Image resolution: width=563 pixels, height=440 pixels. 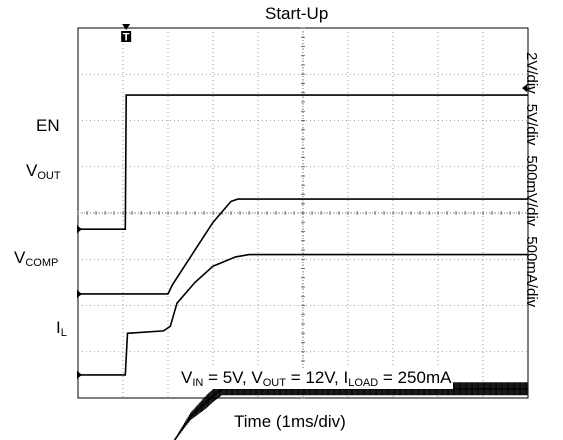 What do you see at coordinates (48, 125) in the screenshot?
I see `series-label-en: EN` at bounding box center [48, 125].